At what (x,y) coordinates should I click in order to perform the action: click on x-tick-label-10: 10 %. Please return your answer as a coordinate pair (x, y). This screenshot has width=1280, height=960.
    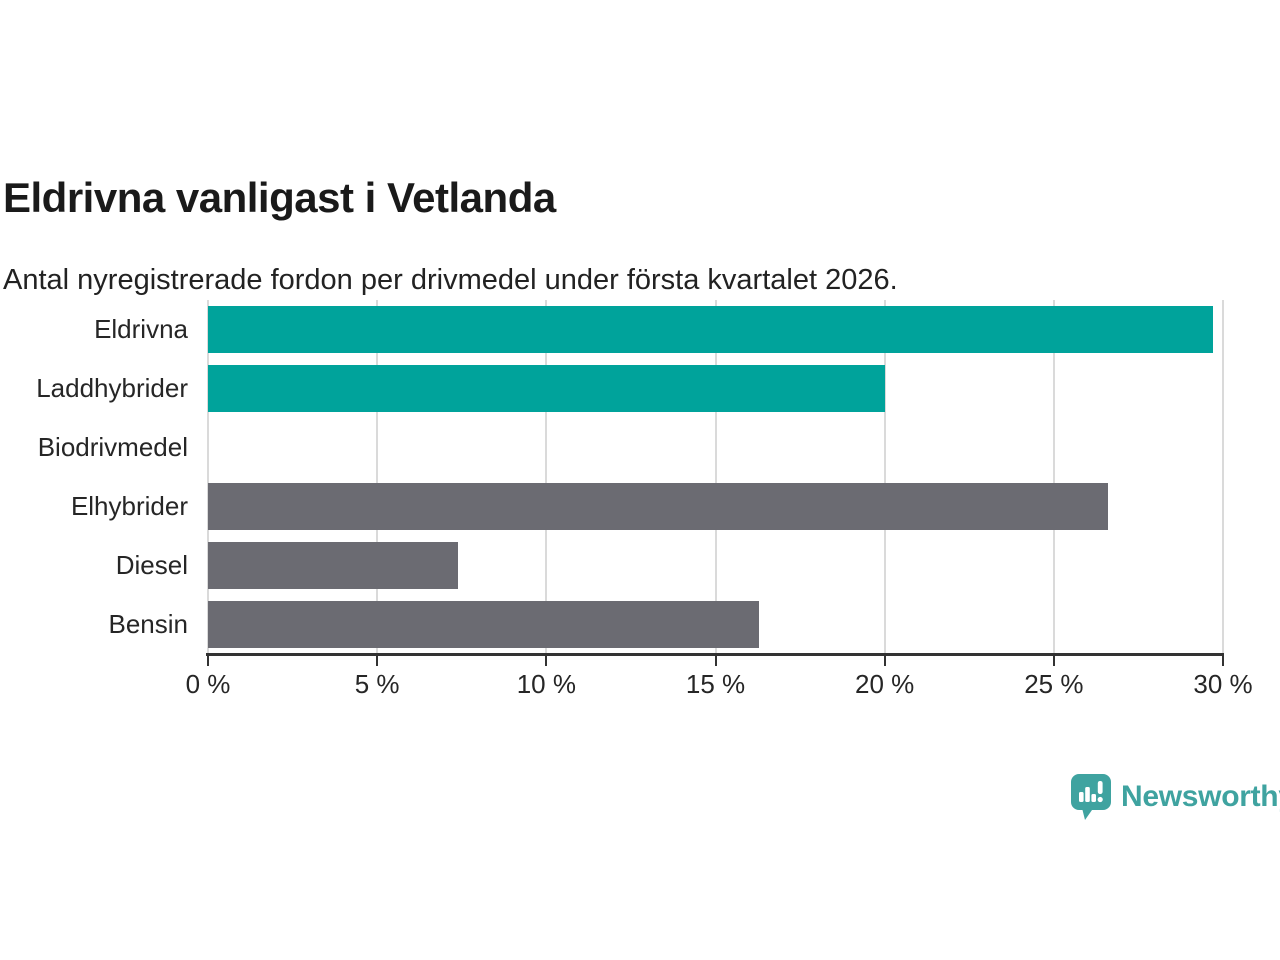
    Looking at the image, I should click on (546, 684).